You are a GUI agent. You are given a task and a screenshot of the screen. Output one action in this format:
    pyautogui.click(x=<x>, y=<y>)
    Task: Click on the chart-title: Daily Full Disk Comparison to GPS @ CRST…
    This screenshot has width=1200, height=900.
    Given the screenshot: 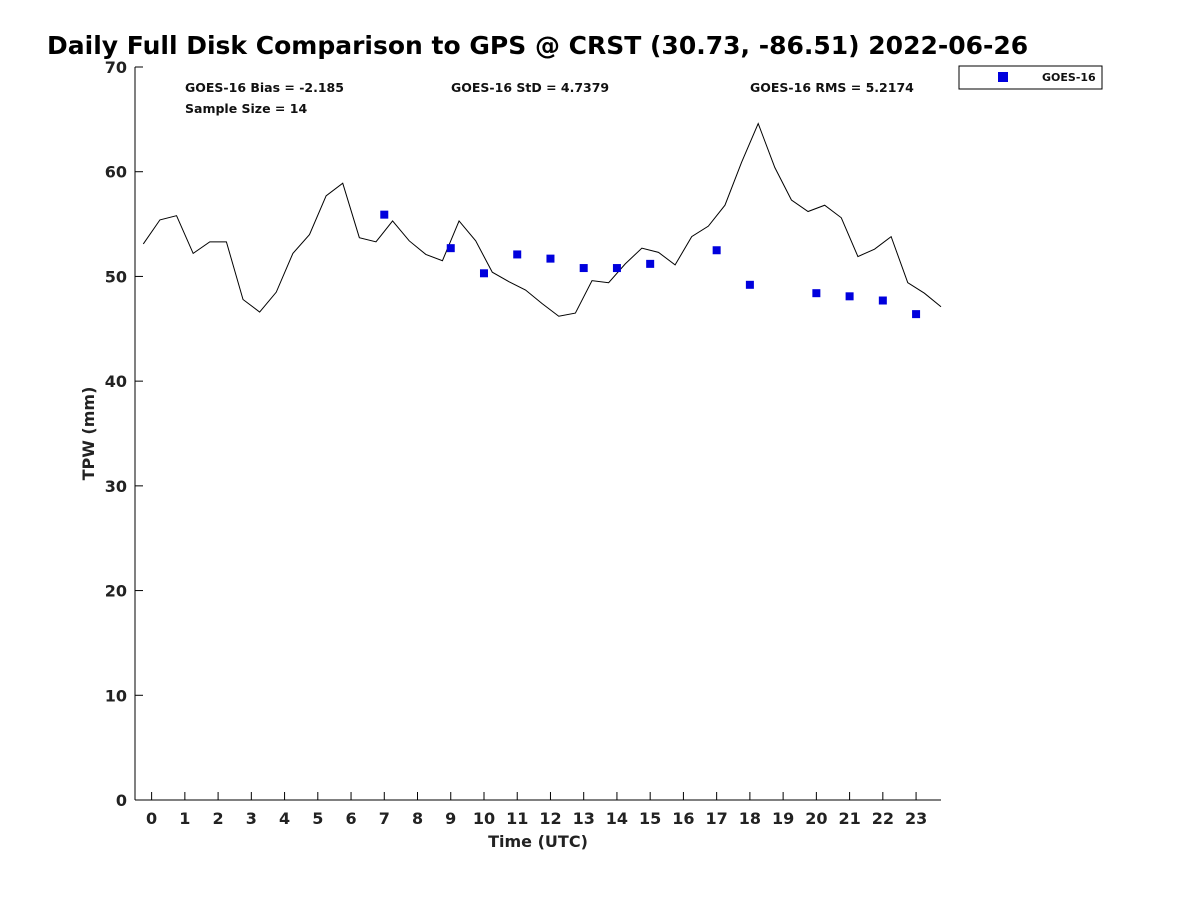 What is the action you would take?
    pyautogui.click(x=537, y=45)
    